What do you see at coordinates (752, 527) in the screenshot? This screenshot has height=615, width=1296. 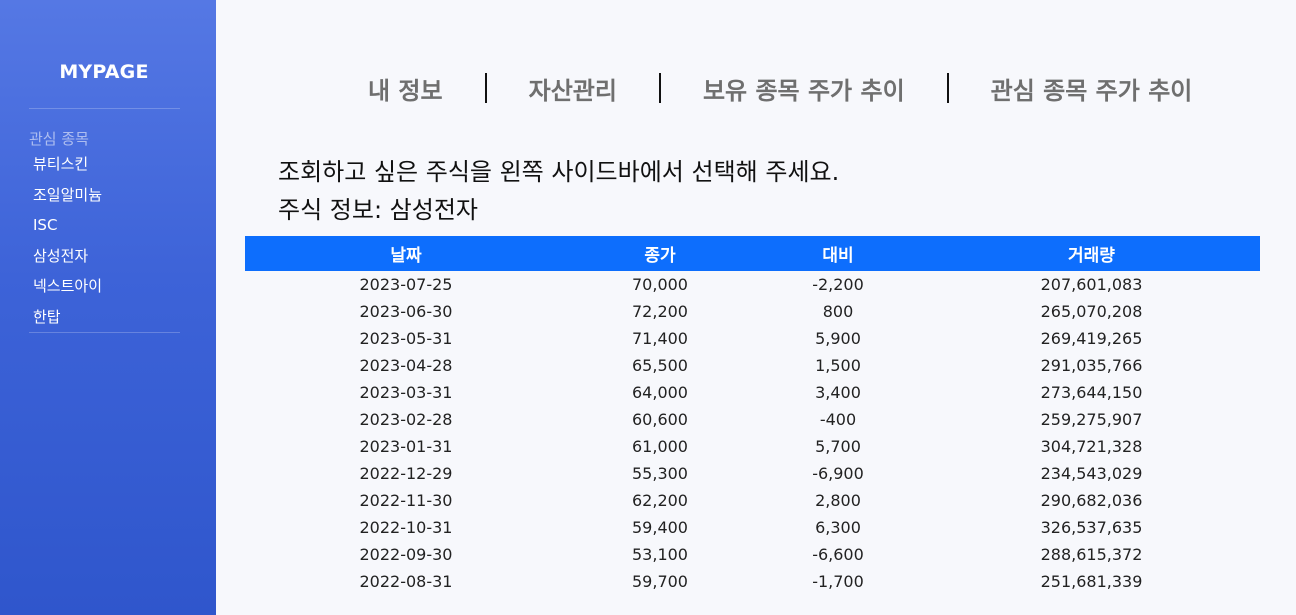 I see `table-row: 2022-10-31 59,400 6,300 326,537,635` at bounding box center [752, 527].